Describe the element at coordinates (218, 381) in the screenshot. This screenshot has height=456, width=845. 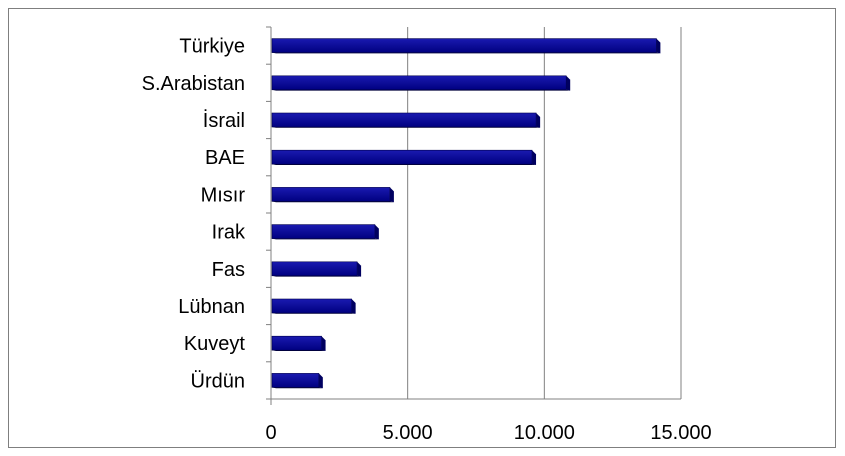
I see `category-label: Ürdün` at that location.